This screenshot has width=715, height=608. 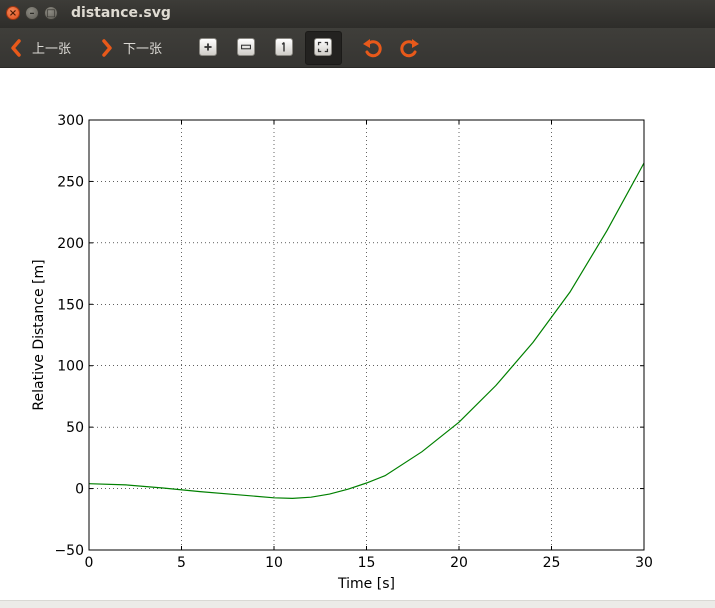 What do you see at coordinates (70, 367) in the screenshot?
I see `y-tick-label: 100` at bounding box center [70, 367].